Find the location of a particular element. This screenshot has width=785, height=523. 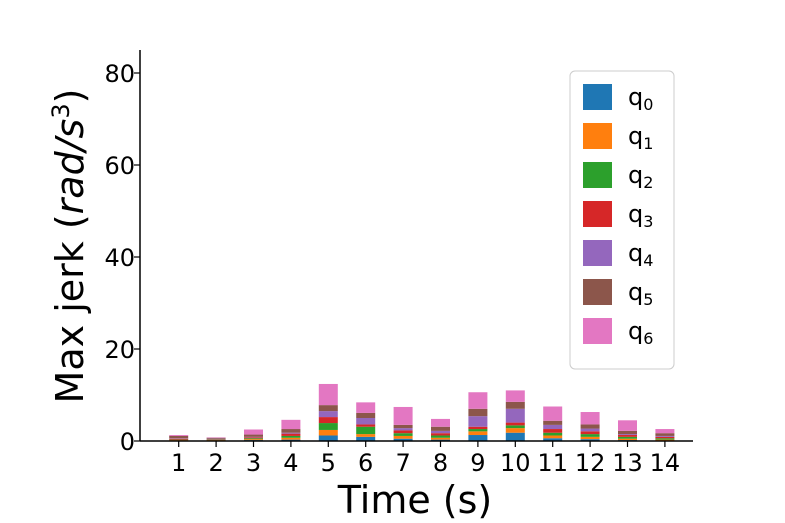

bar-q0-t12 is located at coordinates (590, 440).